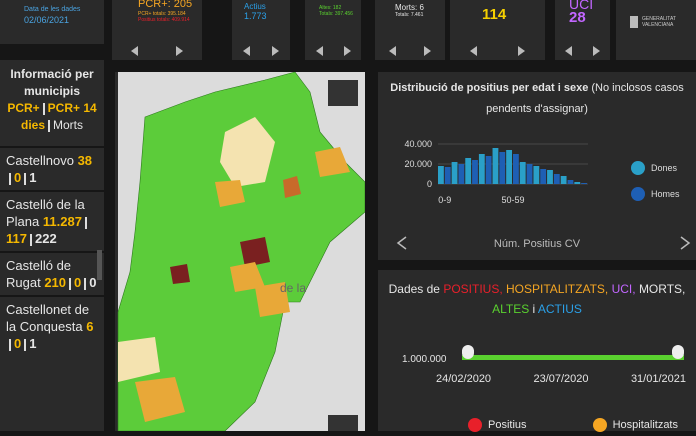  I want to click on municipi-value: 6, so click(90, 326).